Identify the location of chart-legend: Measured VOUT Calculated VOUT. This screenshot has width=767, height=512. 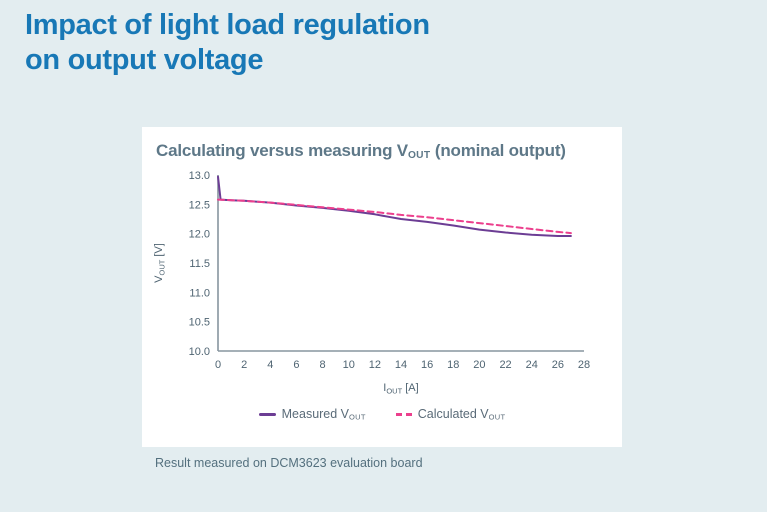
(382, 414).